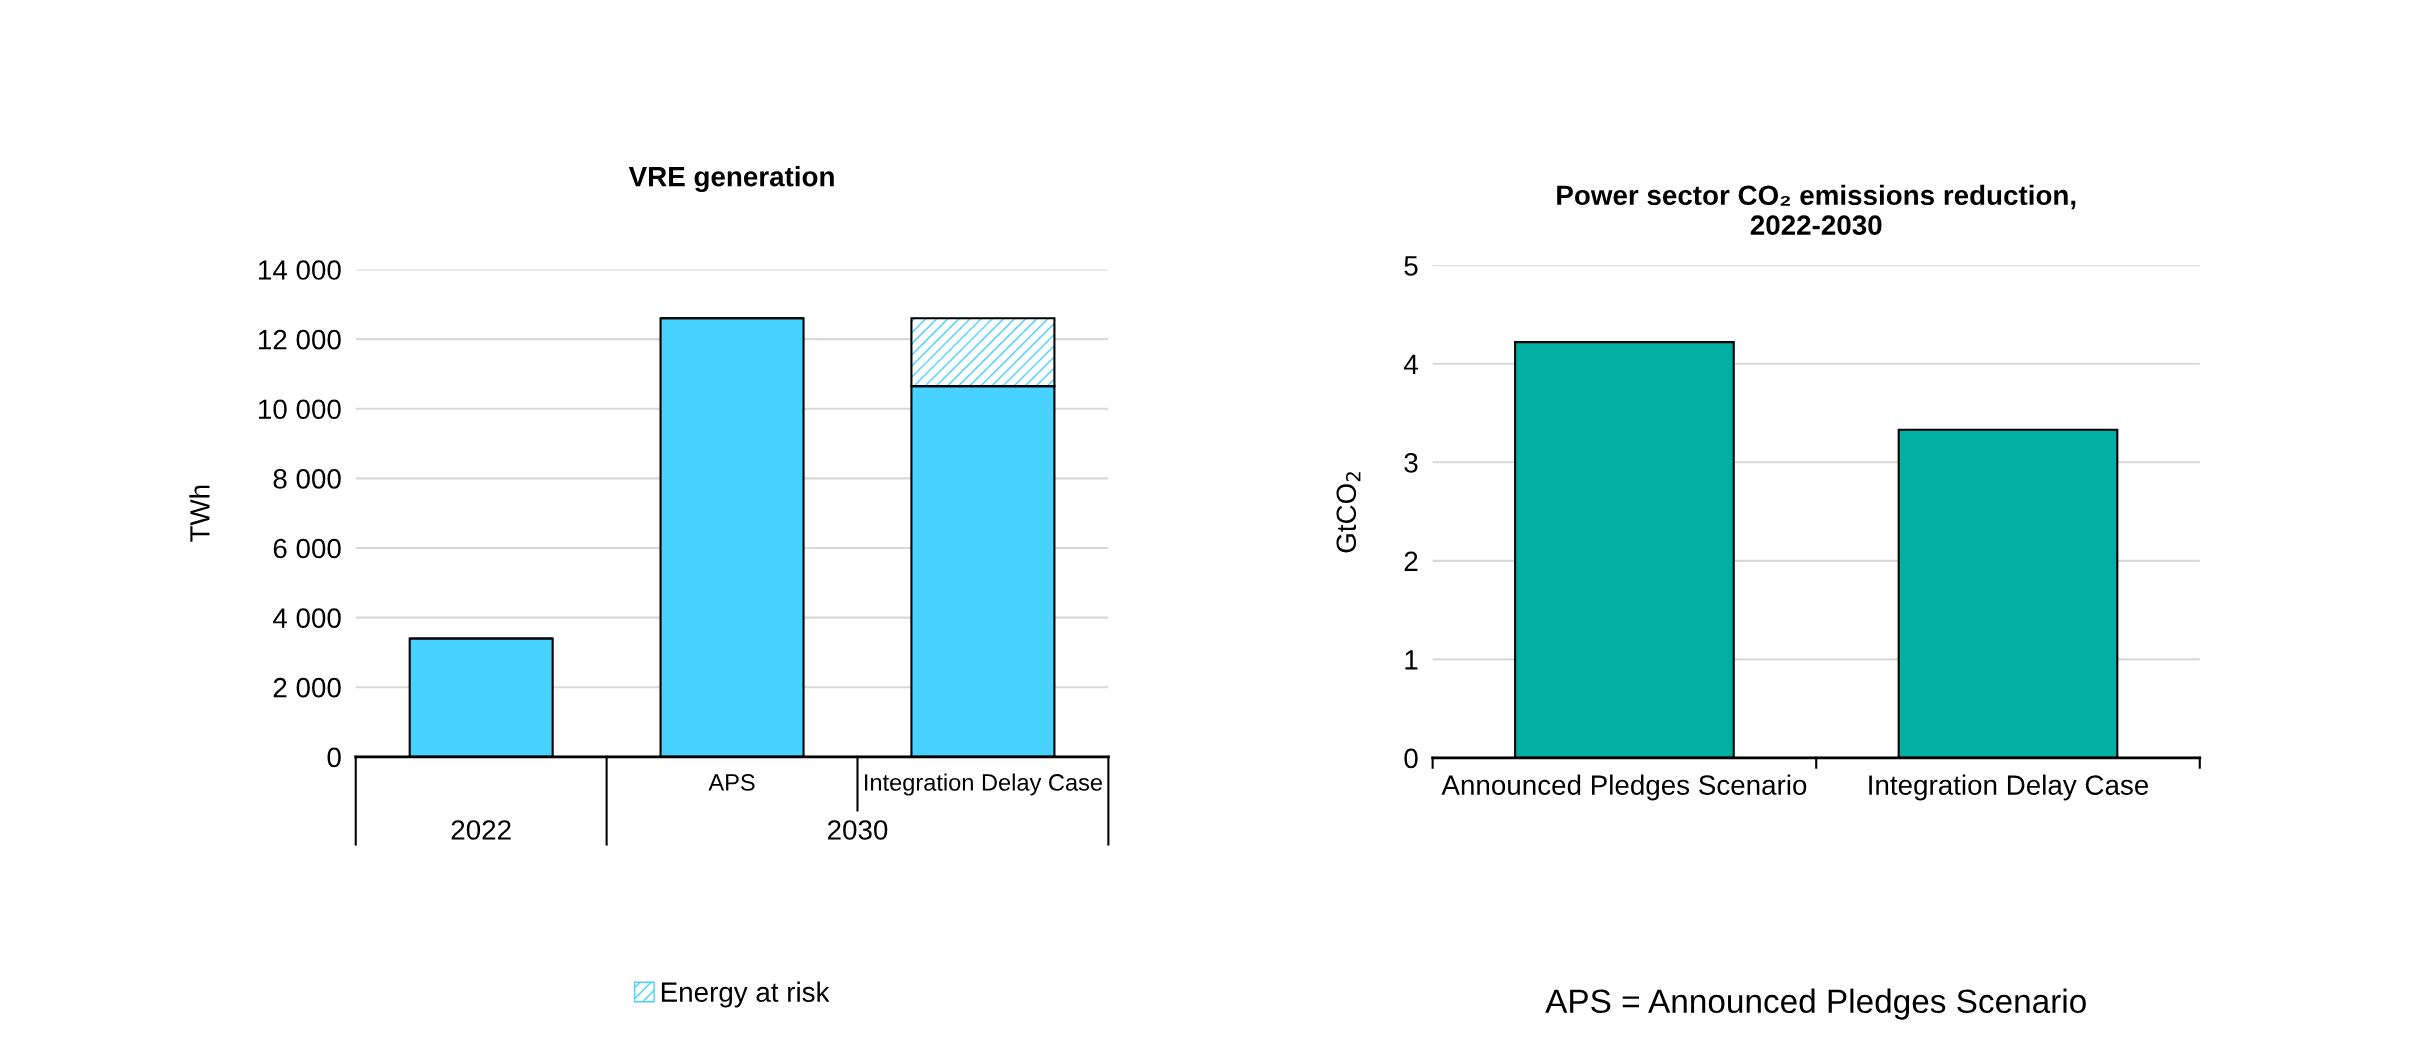  Describe the element at coordinates (306, 618) in the screenshot. I see `y-tick-label: 4 000` at that location.